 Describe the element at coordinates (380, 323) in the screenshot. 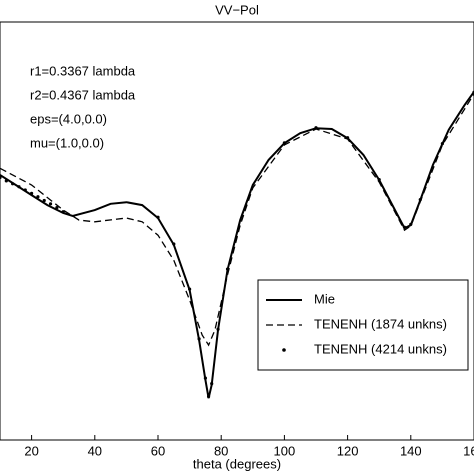

I see `legend-label: TENENH (1874 unkns)` at that location.